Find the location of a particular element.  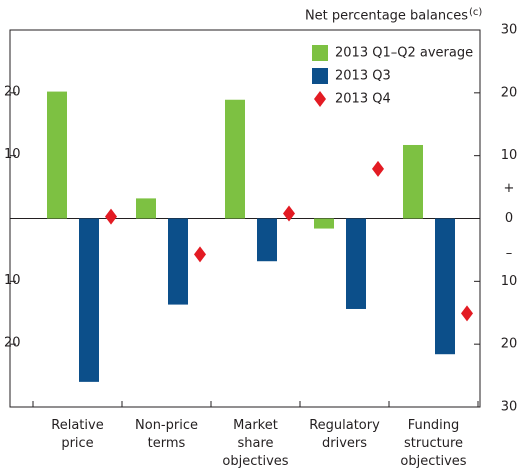

axis-label: Net percentage balances is located at coordinates (386, 16).